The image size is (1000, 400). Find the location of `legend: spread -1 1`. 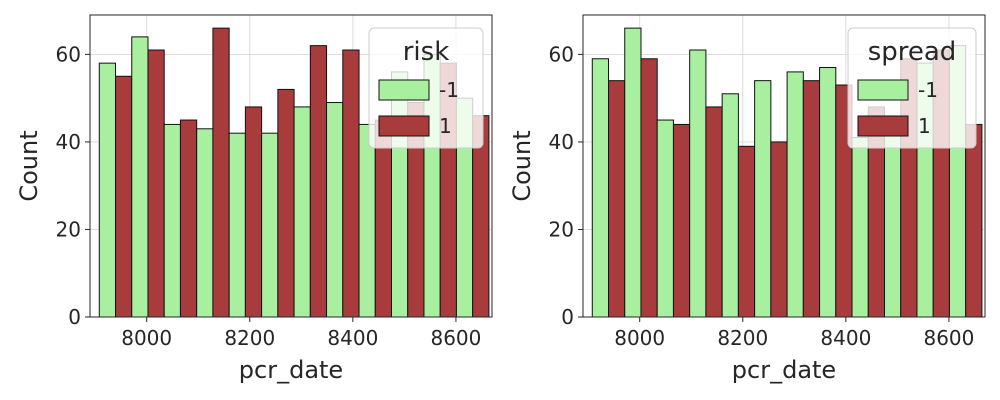

legend: spread -1 1 is located at coordinates (912, 88).